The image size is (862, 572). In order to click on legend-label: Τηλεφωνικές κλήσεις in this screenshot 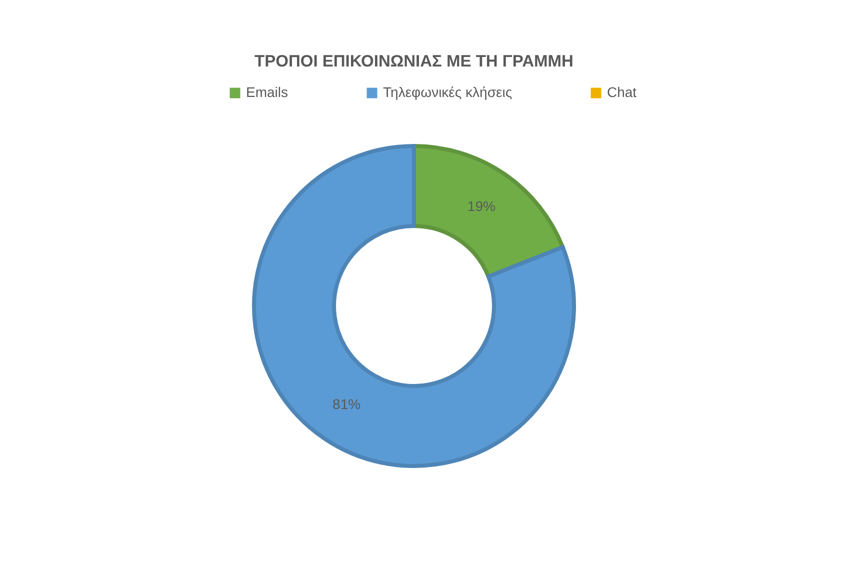, I will do `click(447, 92)`.